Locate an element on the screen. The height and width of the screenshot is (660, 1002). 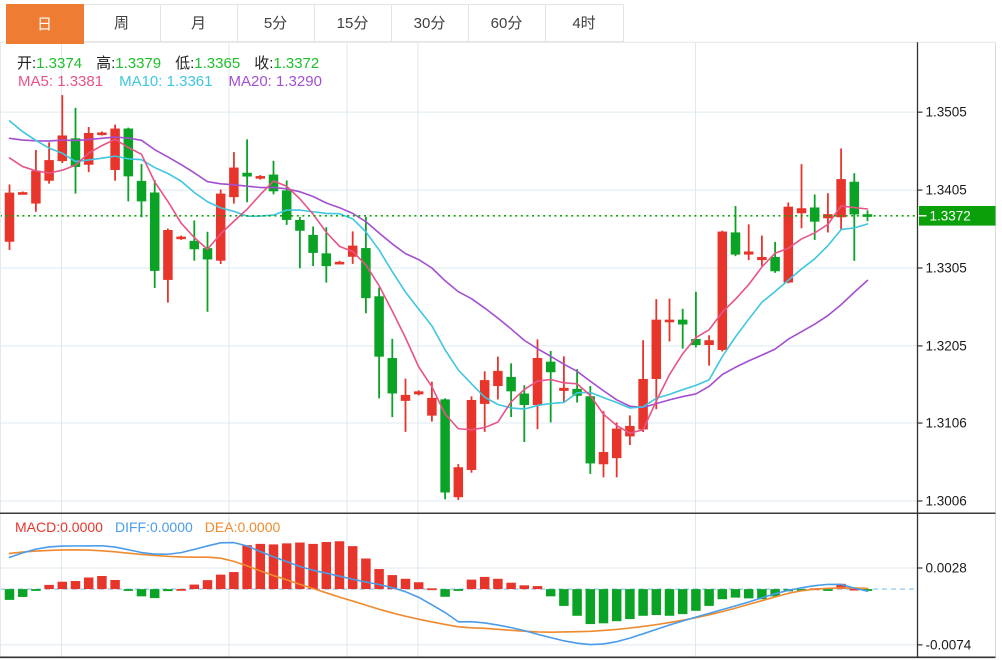
tab-60min: 60分 is located at coordinates (507, 22).